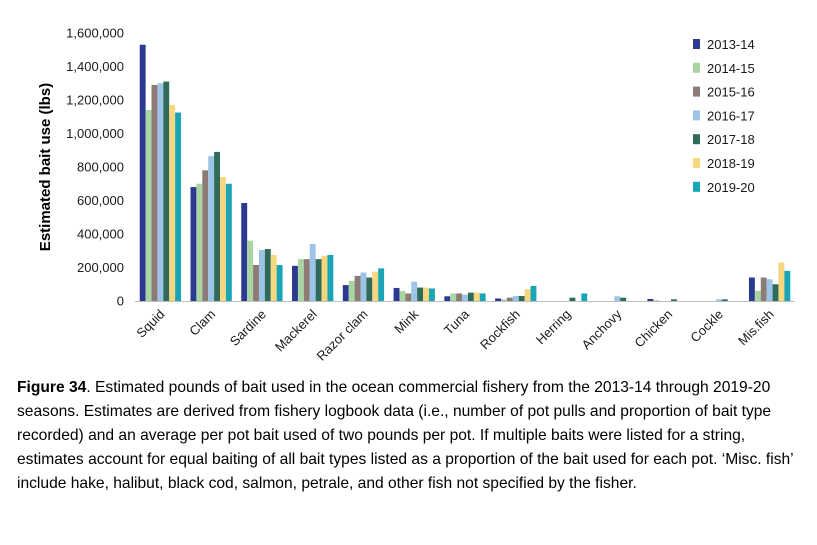 The image size is (817, 545). What do you see at coordinates (296, 330) in the screenshot?
I see `x-tick-label: Mackerel` at bounding box center [296, 330].